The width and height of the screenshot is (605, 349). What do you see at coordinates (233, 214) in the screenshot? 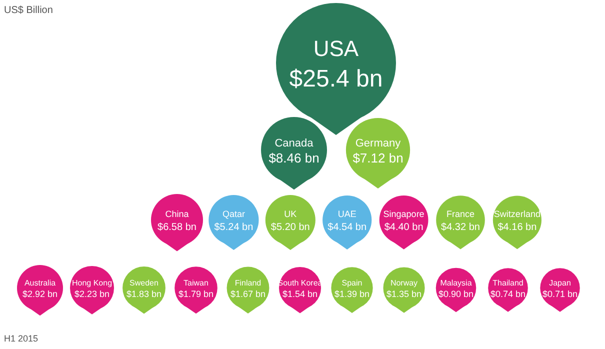
I see `category-label: Qatar` at bounding box center [233, 214].